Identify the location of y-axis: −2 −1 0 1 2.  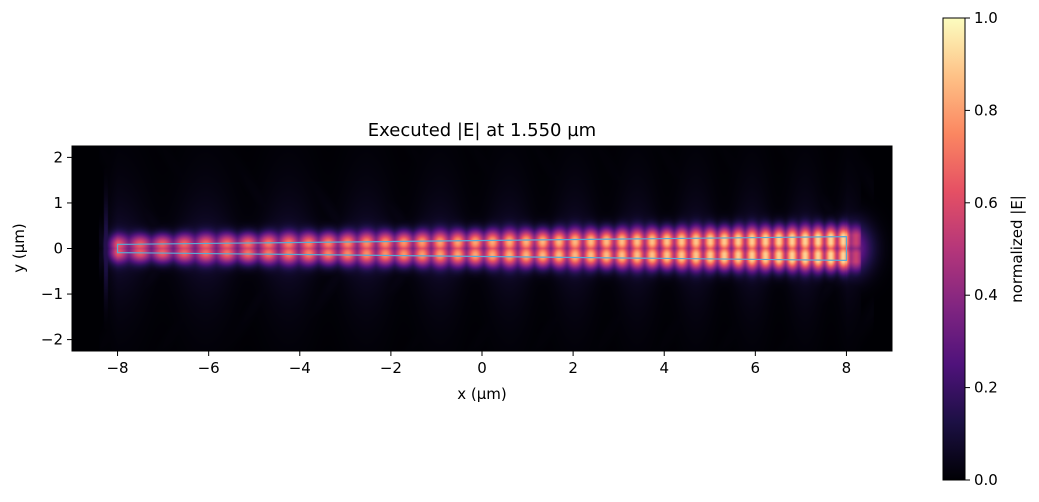
(56, 248).